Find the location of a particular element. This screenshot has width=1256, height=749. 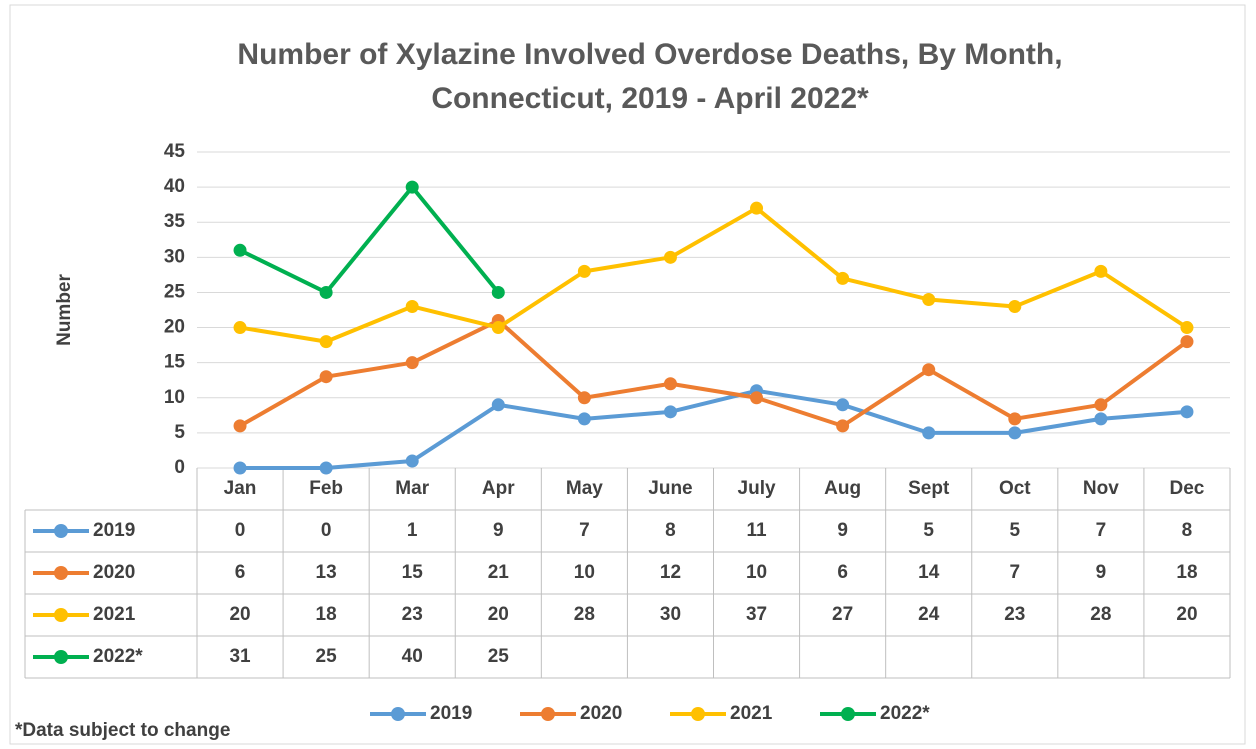

footnote: *Data subject to change is located at coordinates (122, 730).